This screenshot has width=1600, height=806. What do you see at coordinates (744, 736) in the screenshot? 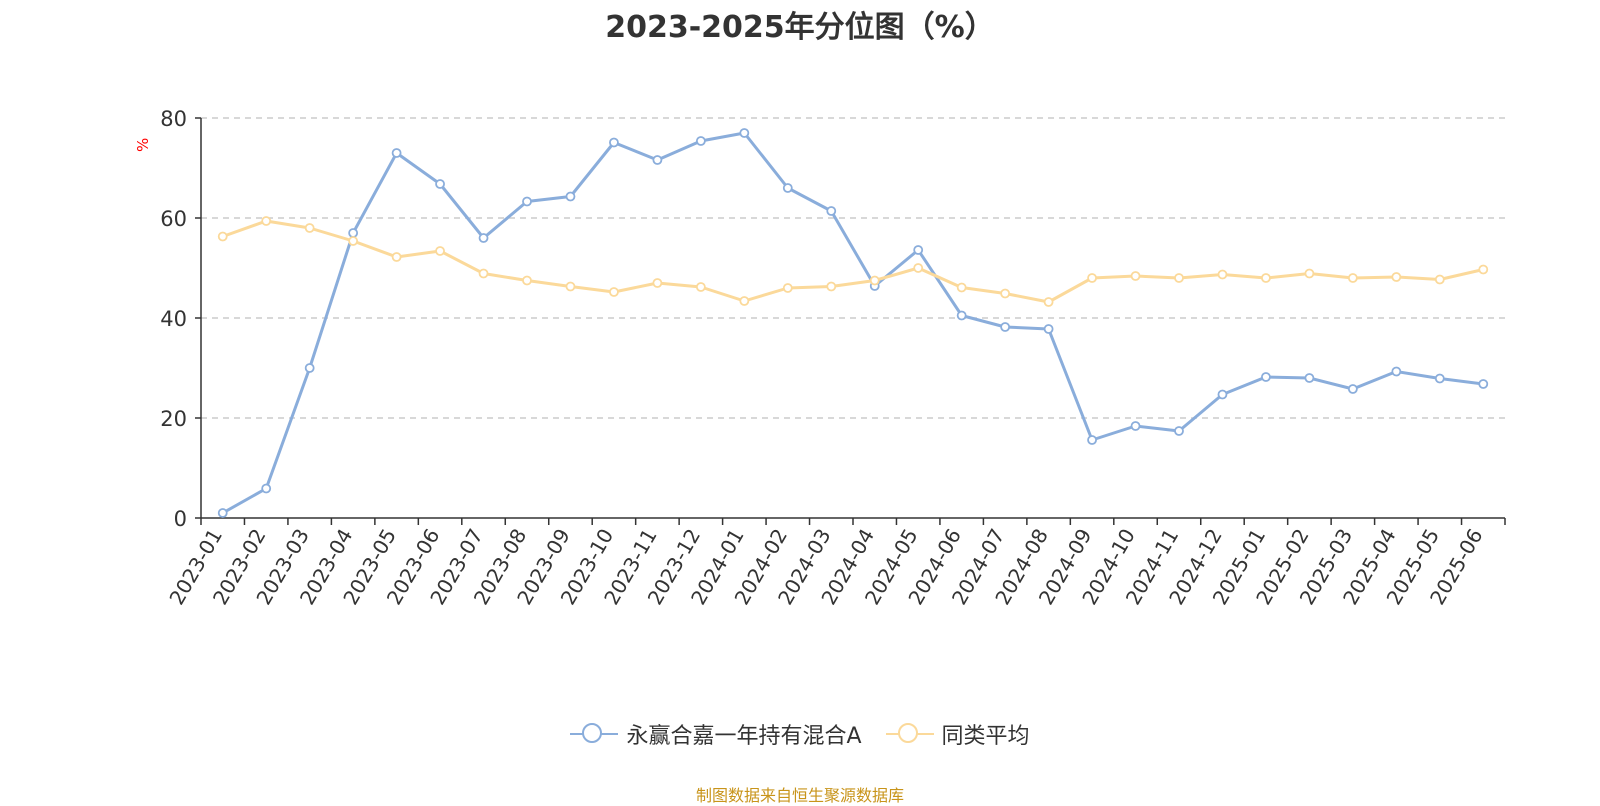
I see `legend-label-fund: 永赢合嘉一年持有混合A` at bounding box center [744, 736].